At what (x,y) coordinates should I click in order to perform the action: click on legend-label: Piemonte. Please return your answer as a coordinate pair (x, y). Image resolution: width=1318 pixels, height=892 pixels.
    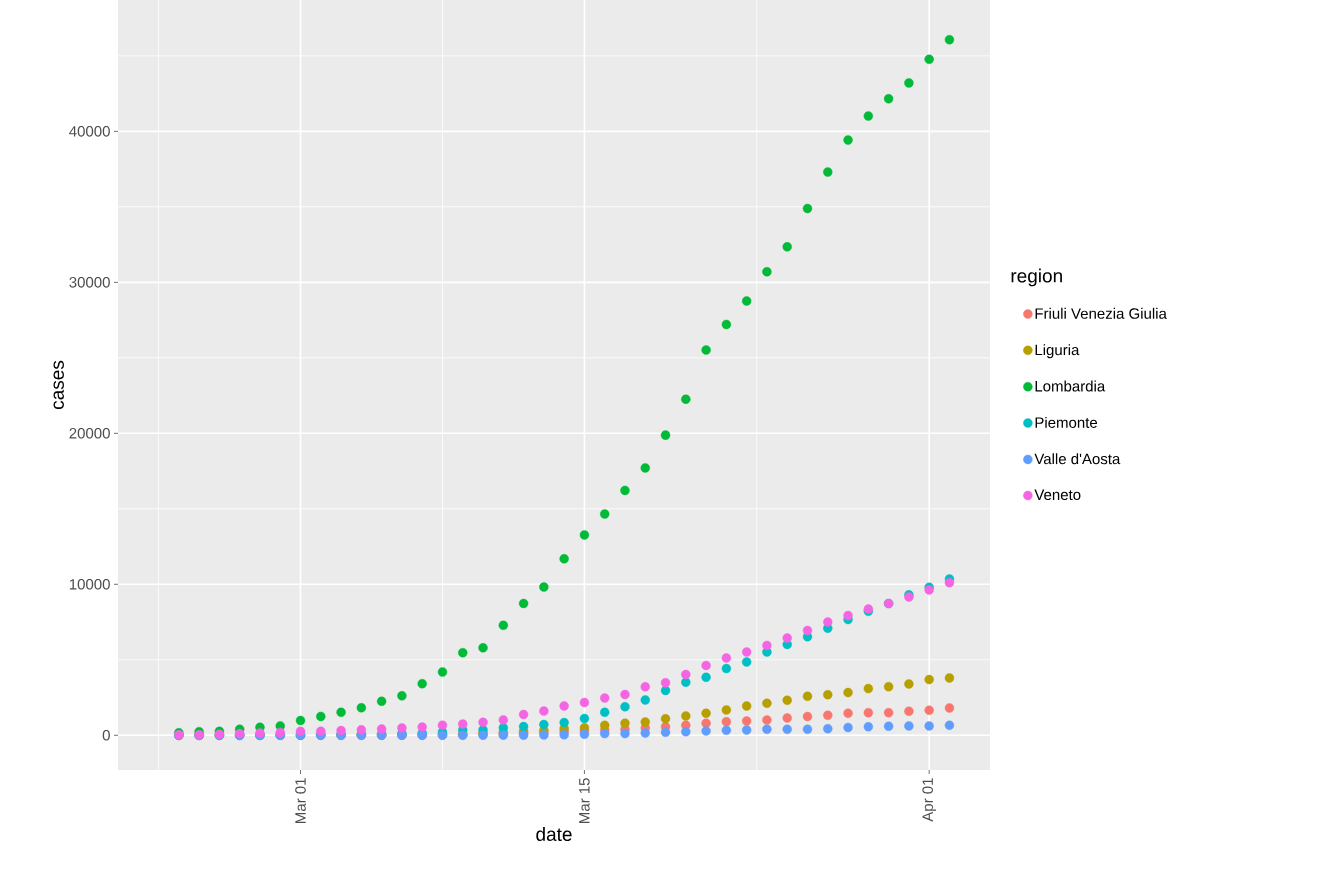
    Looking at the image, I should click on (1066, 422).